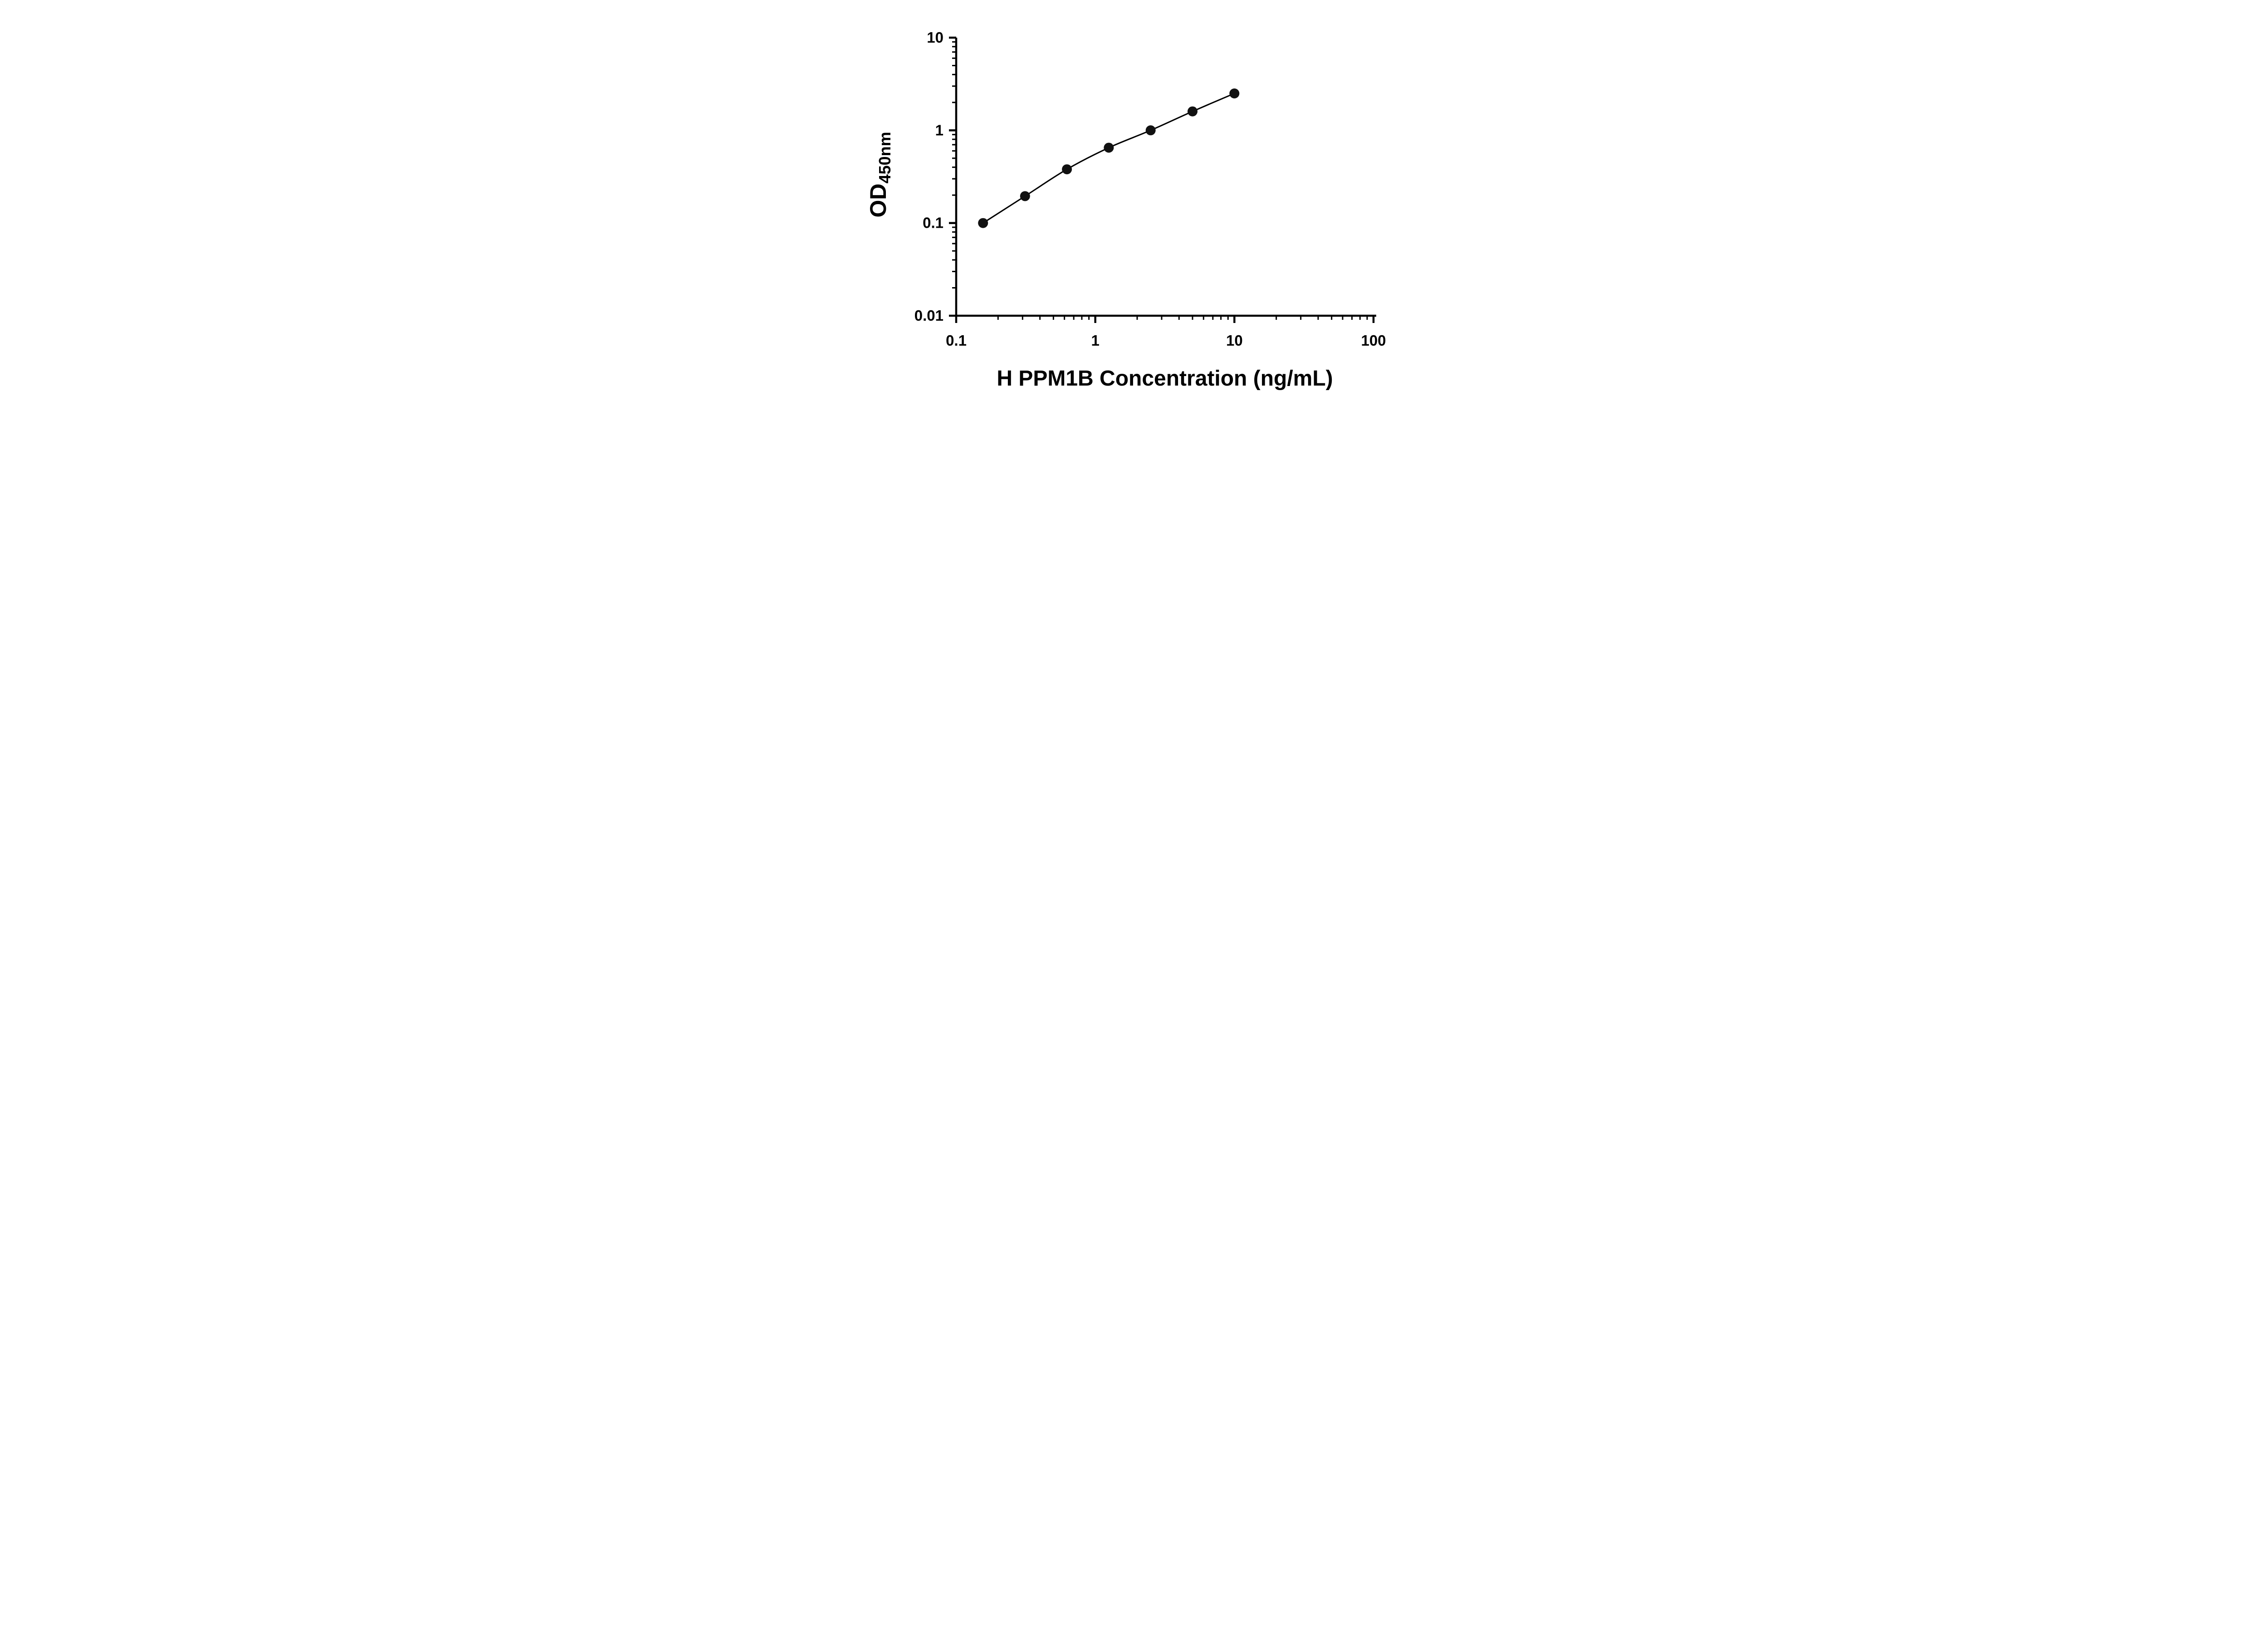 The height and width of the screenshot is (1633, 2268). I want to click on axis-ticks, so click(1161, 179).